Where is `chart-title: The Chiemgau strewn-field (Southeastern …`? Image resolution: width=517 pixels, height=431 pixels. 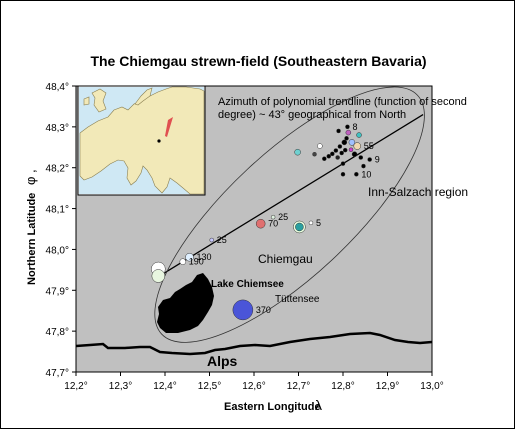 chart-title: The Chiemgau strewn-field (Southeastern … is located at coordinates (258, 61).